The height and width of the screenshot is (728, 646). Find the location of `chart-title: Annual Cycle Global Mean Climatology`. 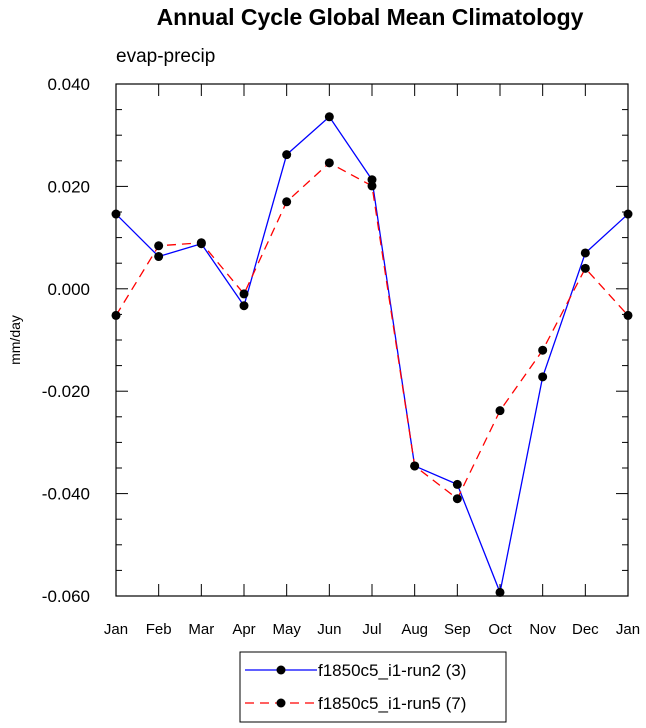

chart-title: Annual Cycle Global Mean Climatology is located at coordinates (370, 17).